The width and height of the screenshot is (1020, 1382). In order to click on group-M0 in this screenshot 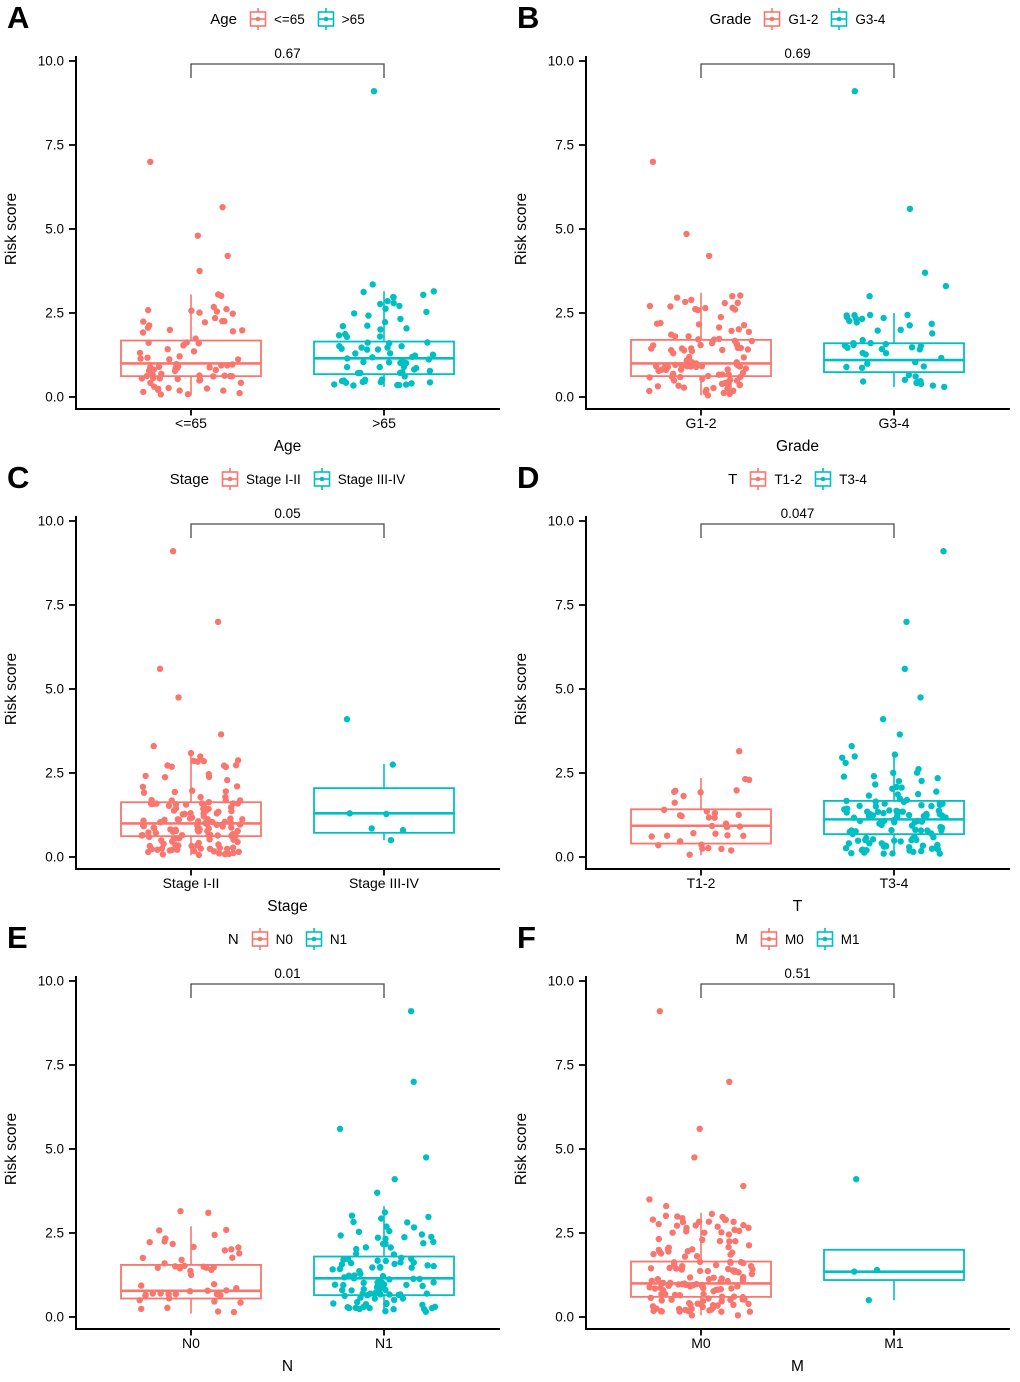, I will do `click(701, 1163)`.